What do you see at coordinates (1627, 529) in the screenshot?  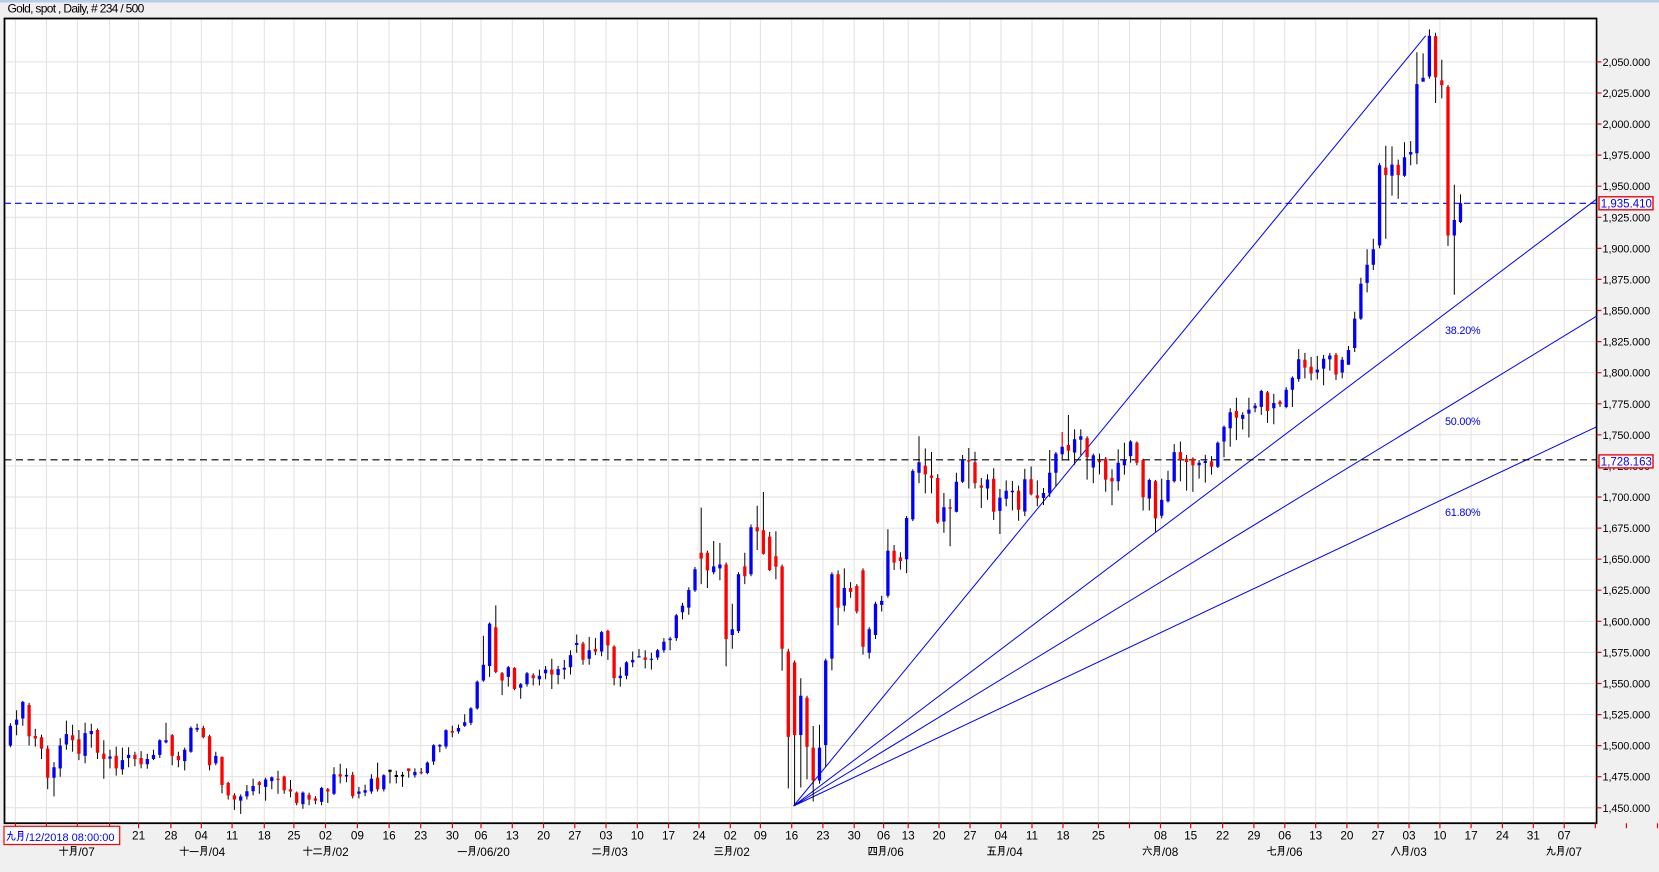 I see `svg-text: 1,675.000` at bounding box center [1627, 529].